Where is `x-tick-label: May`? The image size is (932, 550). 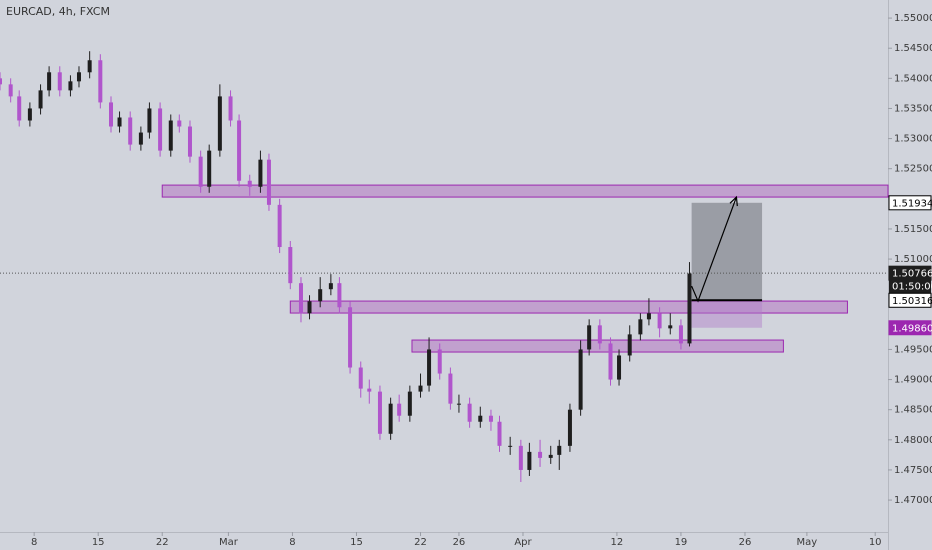 x-tick-label: May is located at coordinates (807, 542).